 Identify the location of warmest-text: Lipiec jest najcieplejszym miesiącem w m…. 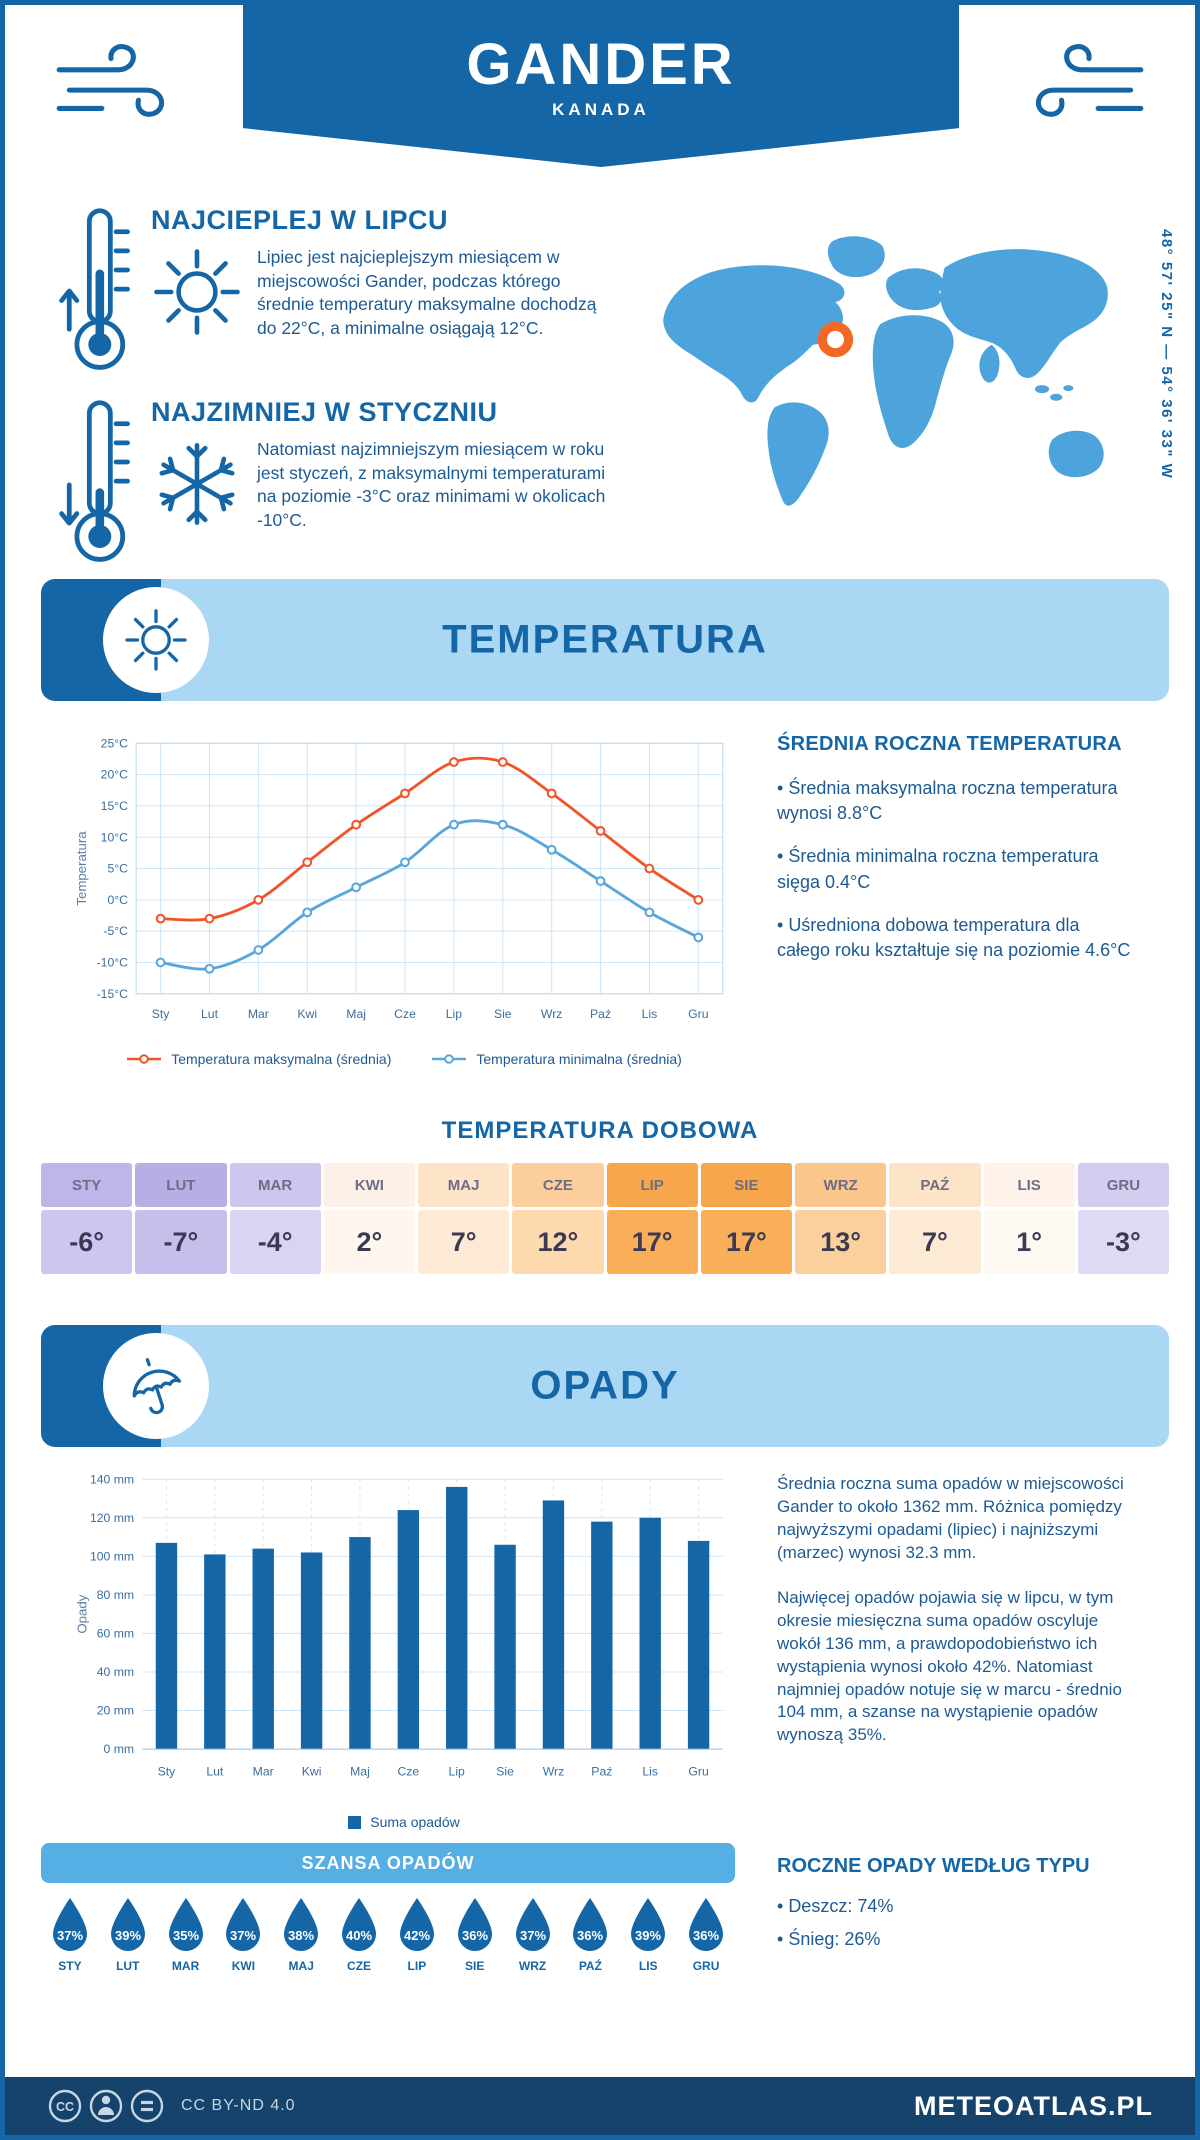
(427, 292).